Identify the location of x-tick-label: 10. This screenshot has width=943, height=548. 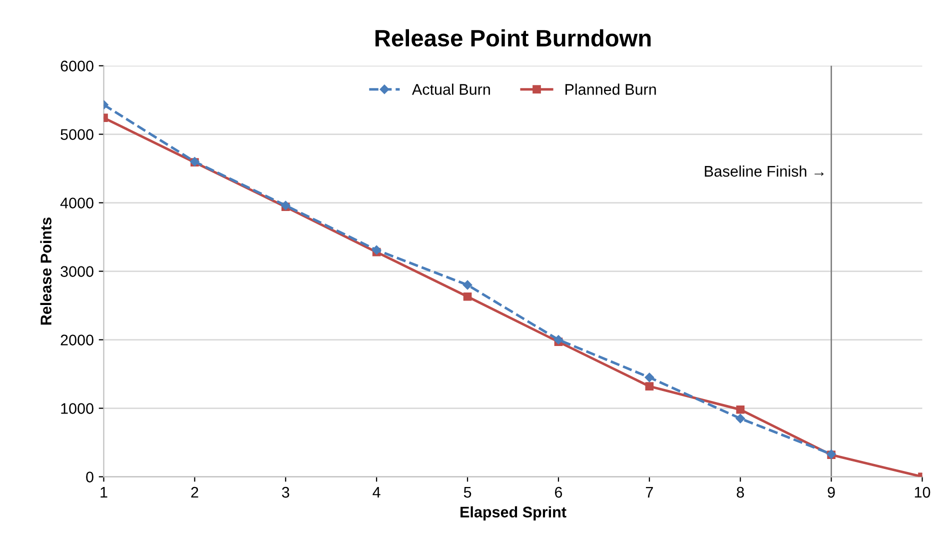
(922, 492).